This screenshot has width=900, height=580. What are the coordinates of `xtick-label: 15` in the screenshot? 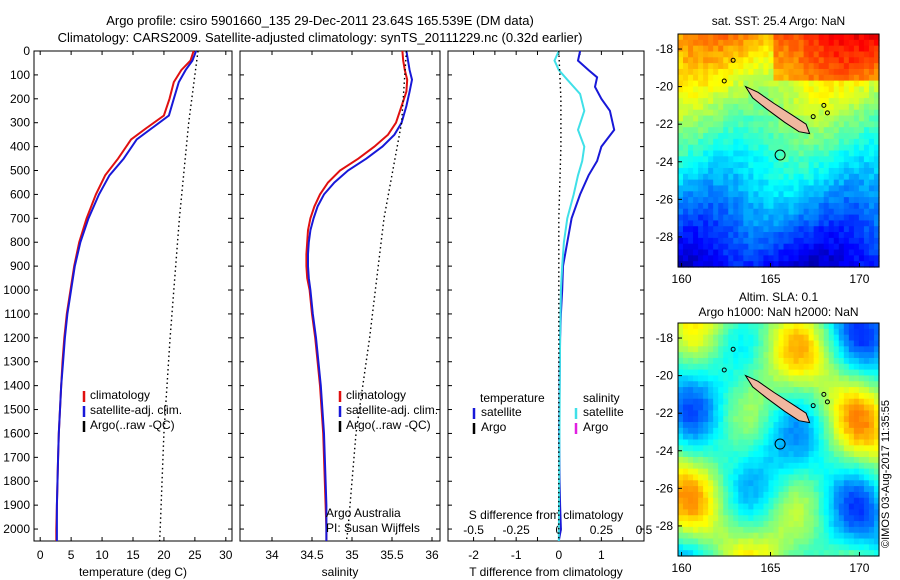 It's located at (133, 555).